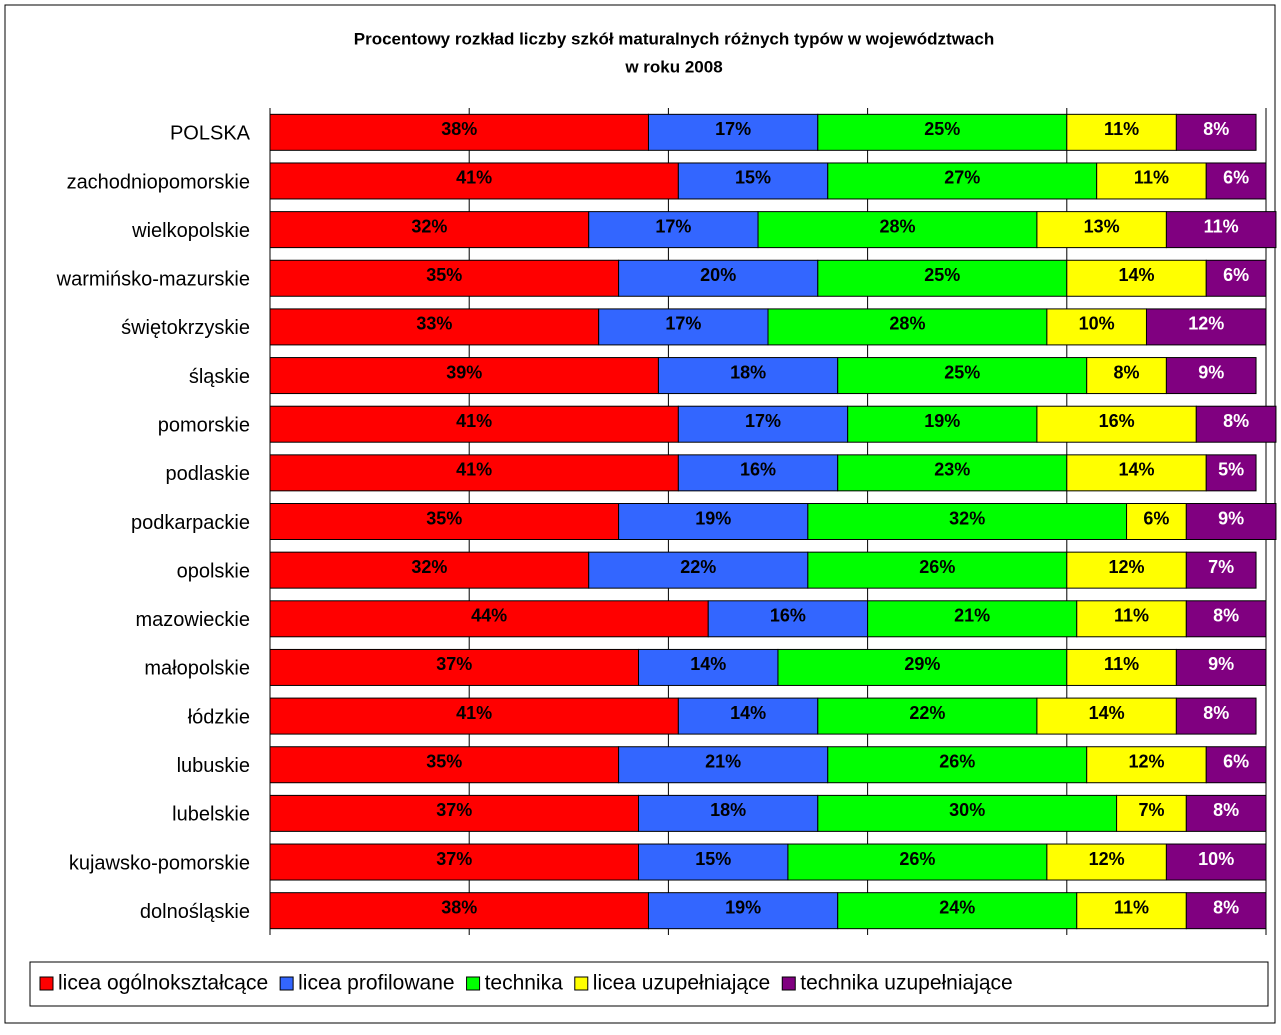  What do you see at coordinates (197, 669) in the screenshot?
I see `y-tick-label: małopolskie` at bounding box center [197, 669].